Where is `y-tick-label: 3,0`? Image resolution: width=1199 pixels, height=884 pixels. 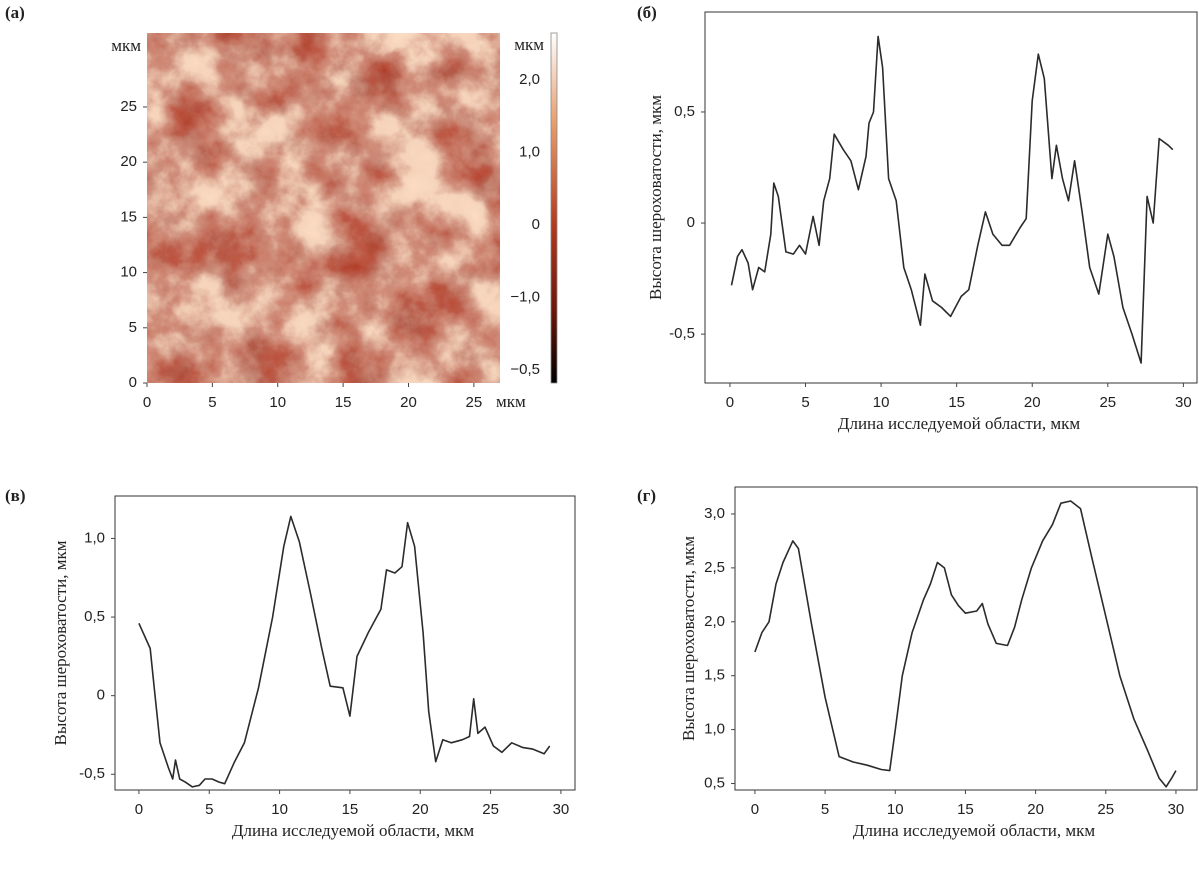 y-tick-label: 3,0 is located at coordinates (714, 513).